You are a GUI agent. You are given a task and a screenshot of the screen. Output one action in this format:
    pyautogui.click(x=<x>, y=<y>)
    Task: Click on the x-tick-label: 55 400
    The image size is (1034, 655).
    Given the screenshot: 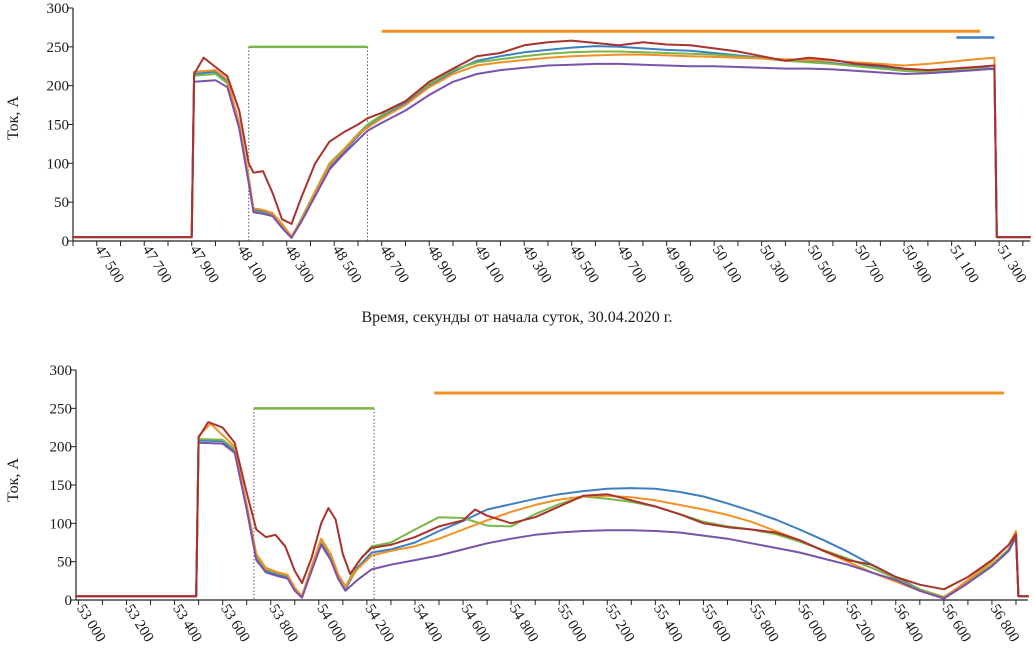 What is the action you would take?
    pyautogui.click(x=667, y=623)
    